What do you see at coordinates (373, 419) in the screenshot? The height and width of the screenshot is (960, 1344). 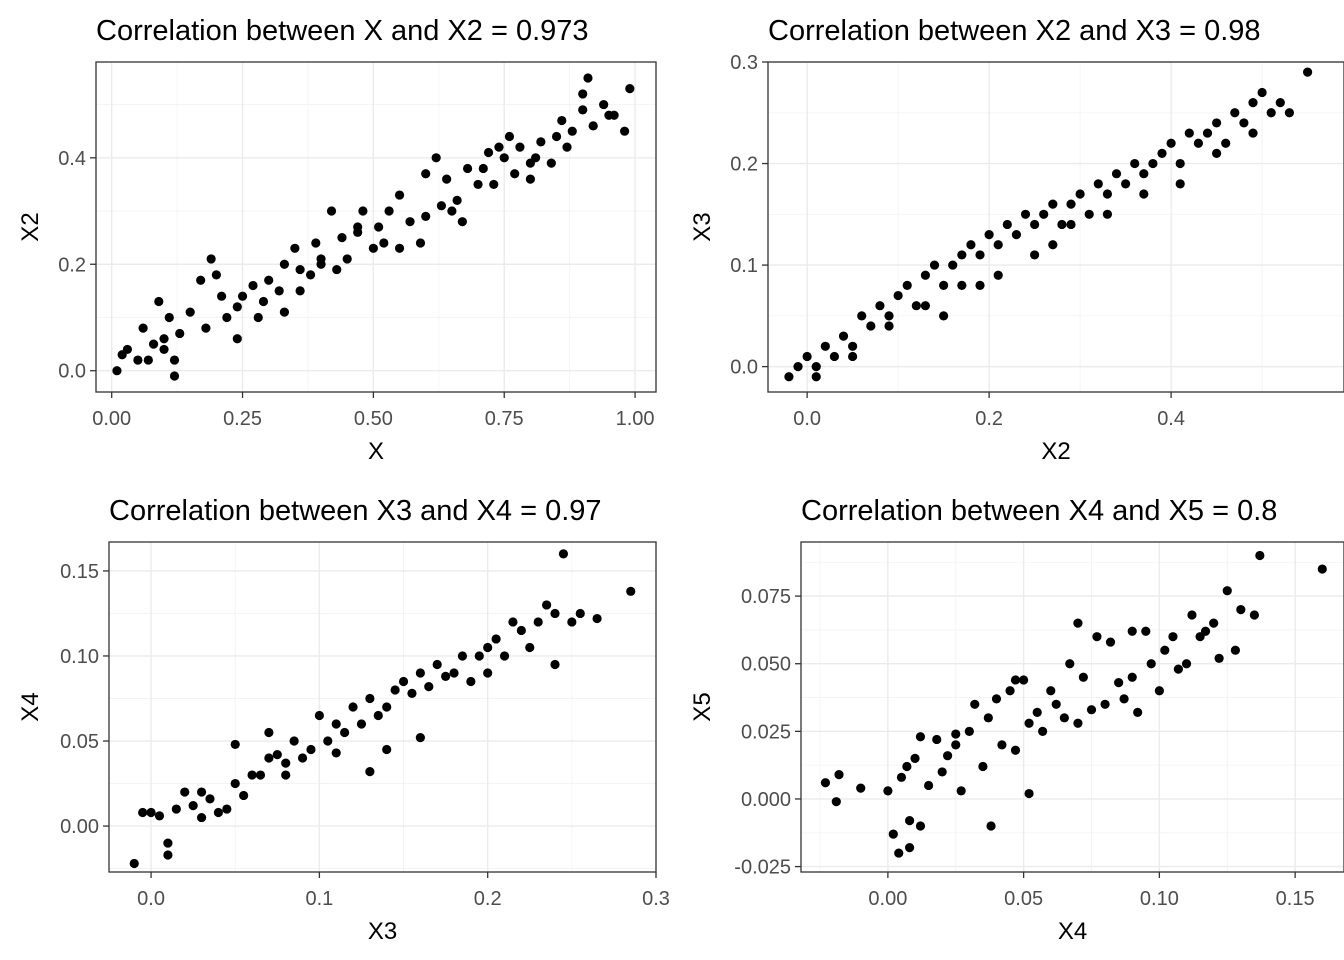 I see `x-tick-label: 0.50` at bounding box center [373, 419].